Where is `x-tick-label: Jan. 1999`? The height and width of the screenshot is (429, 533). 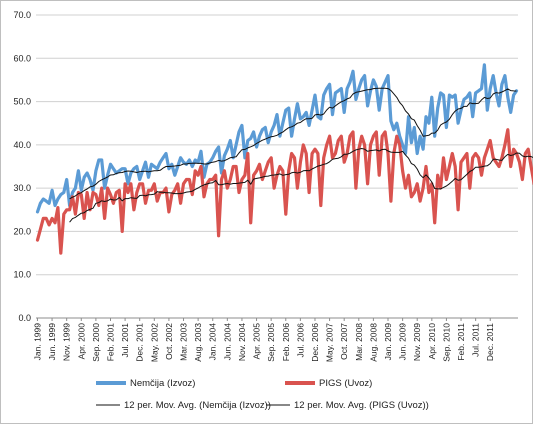
x-tick-label: Jan. 1999 is located at coordinates (37, 342).